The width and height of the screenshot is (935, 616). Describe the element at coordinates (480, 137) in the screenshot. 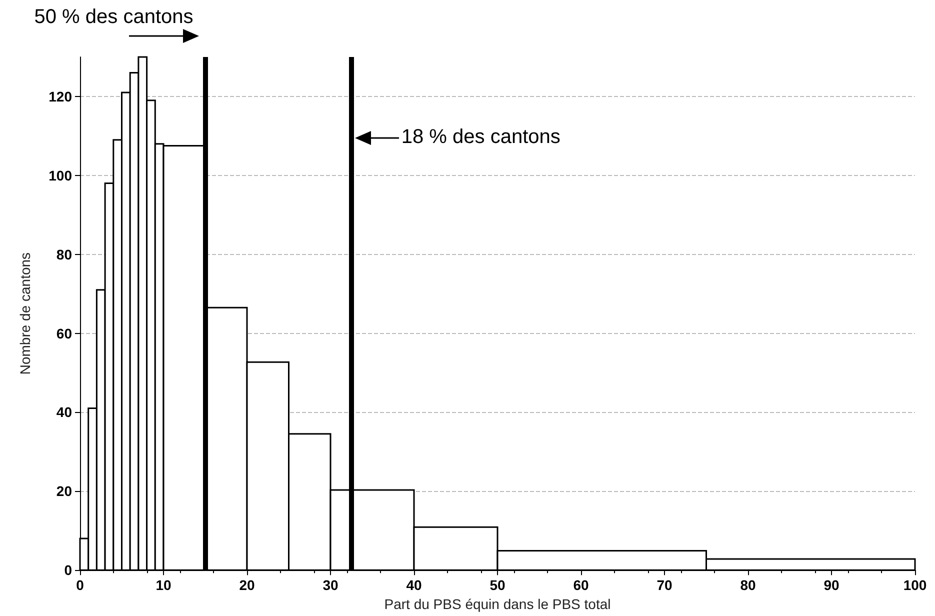

I see `ref-line-label: 18 % des cantons` at that location.